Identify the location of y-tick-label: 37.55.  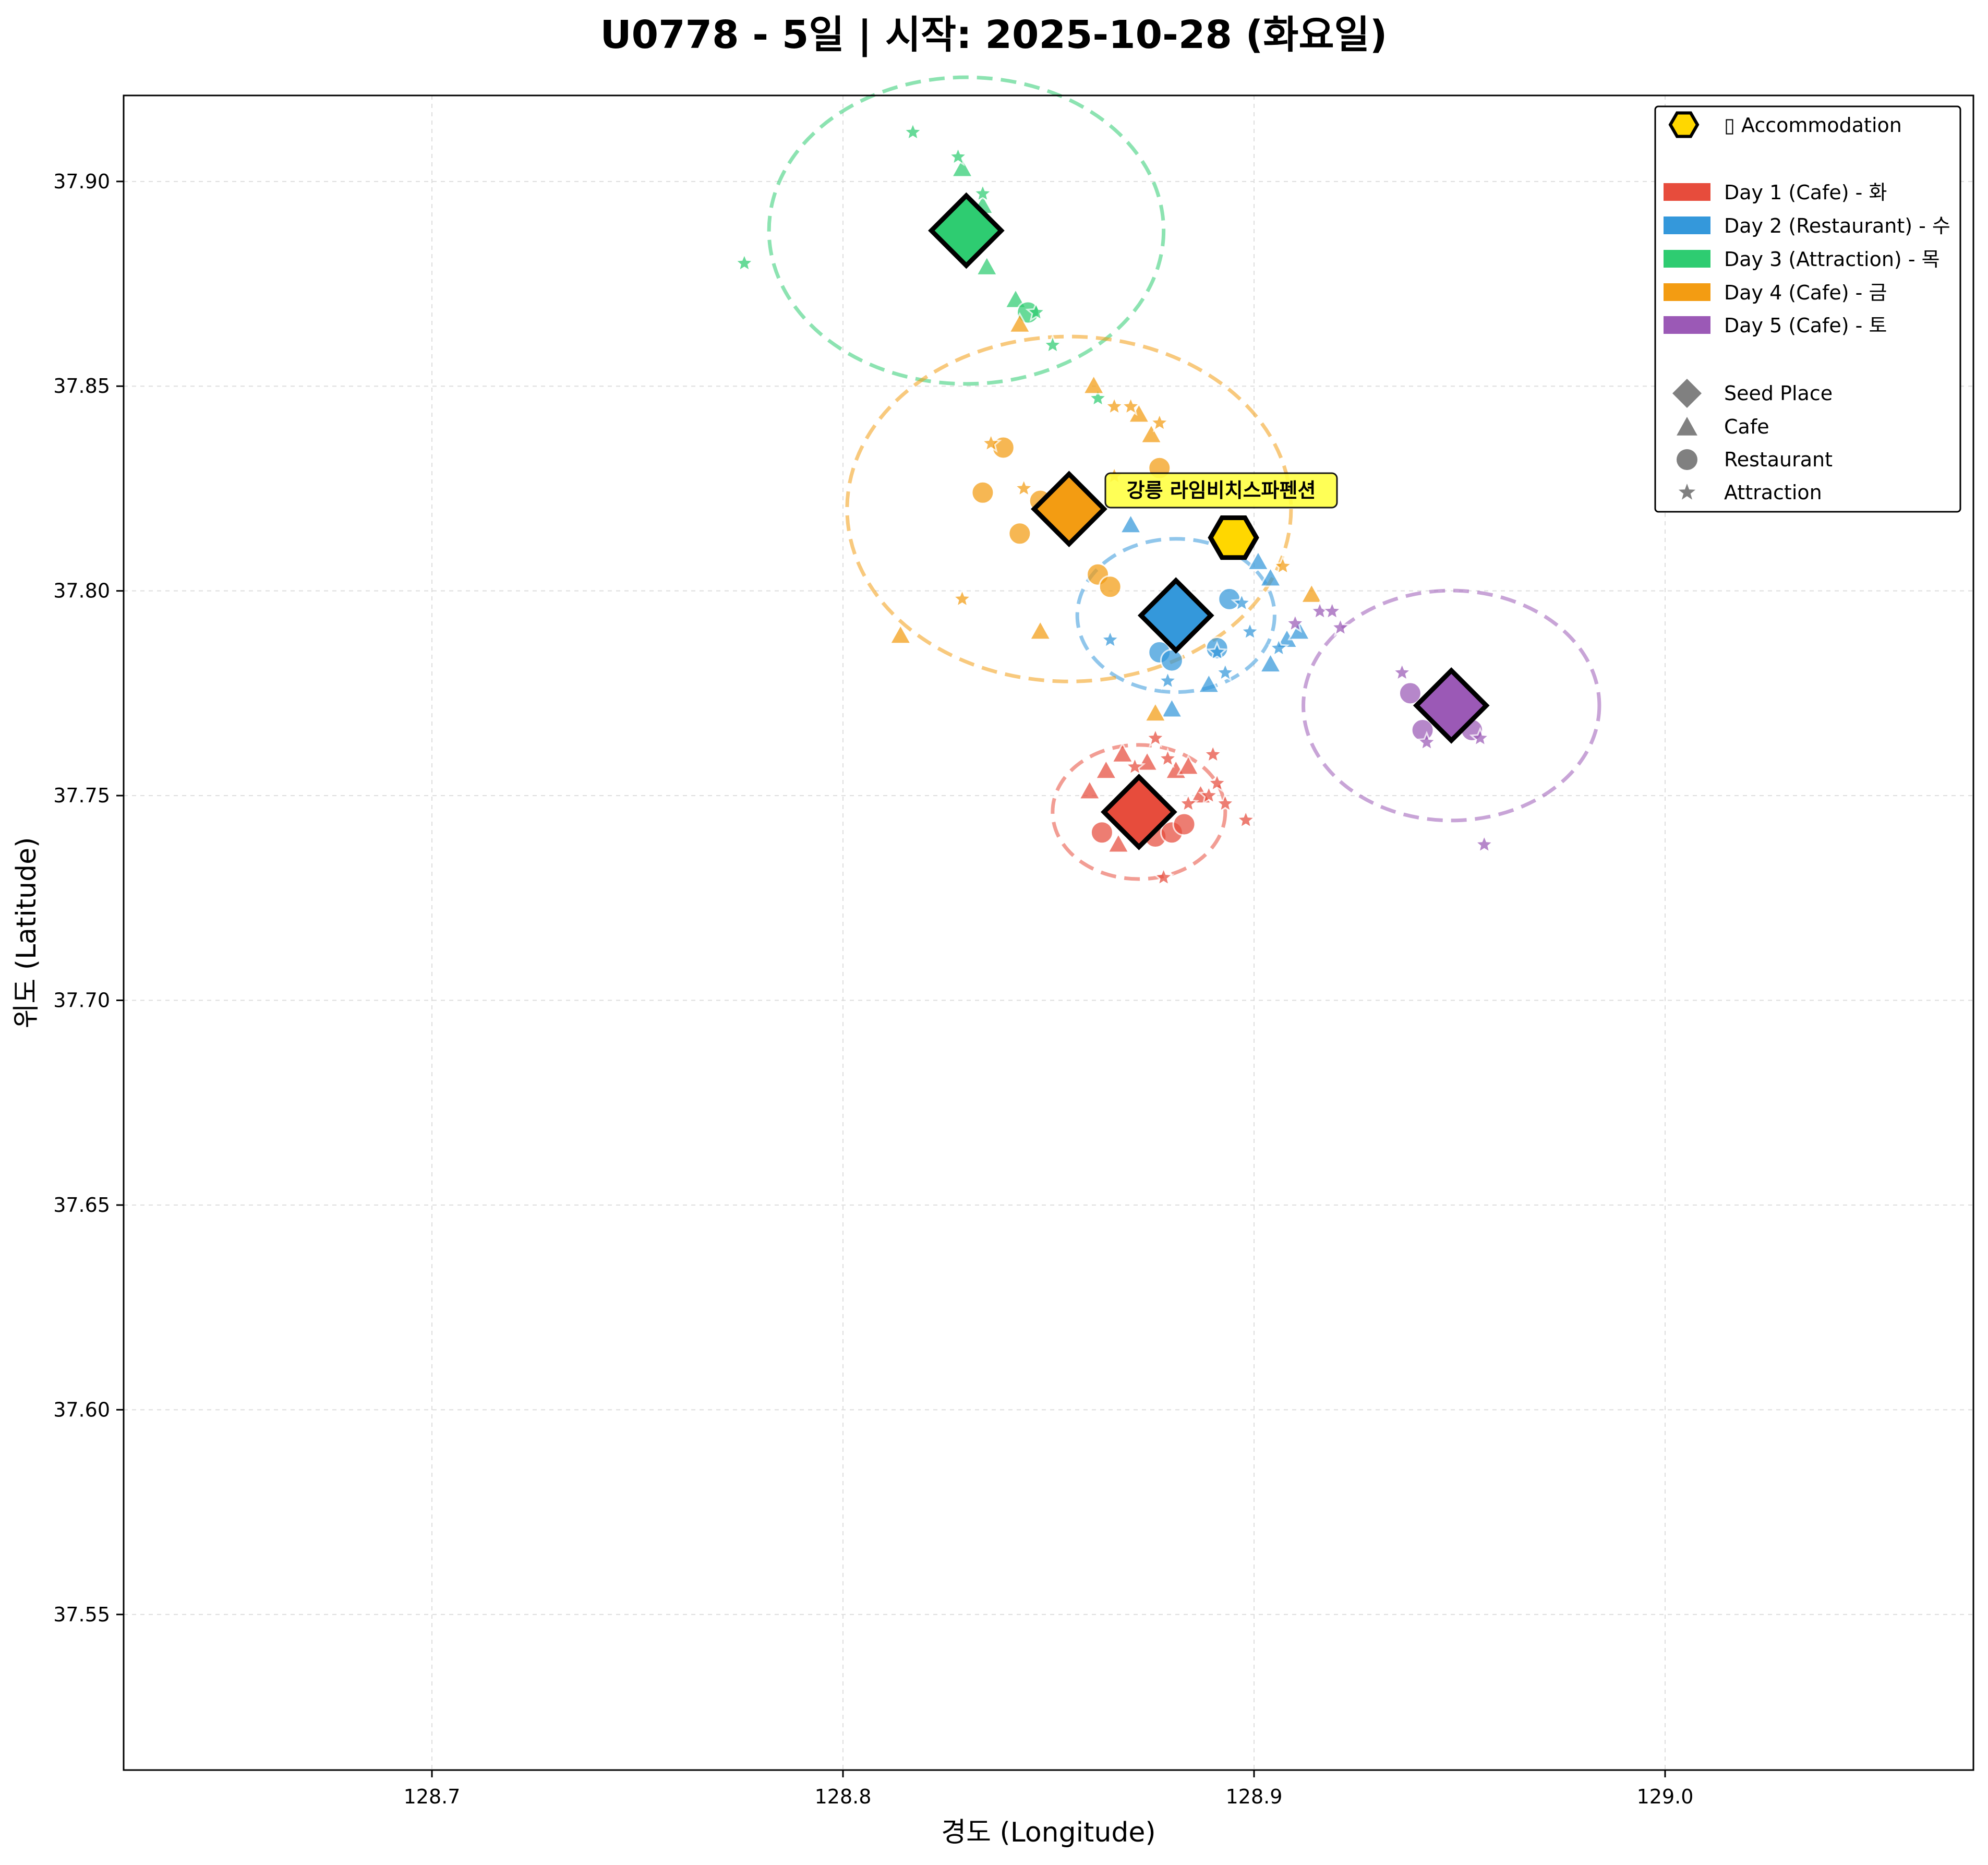
(81, 1614).